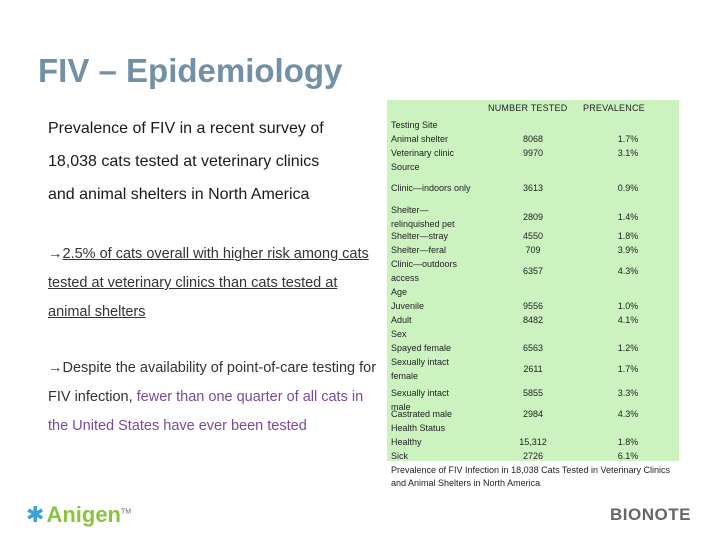 The width and height of the screenshot is (720, 540). What do you see at coordinates (421, 348) in the screenshot?
I see `row-label: Spayed female` at bounding box center [421, 348].